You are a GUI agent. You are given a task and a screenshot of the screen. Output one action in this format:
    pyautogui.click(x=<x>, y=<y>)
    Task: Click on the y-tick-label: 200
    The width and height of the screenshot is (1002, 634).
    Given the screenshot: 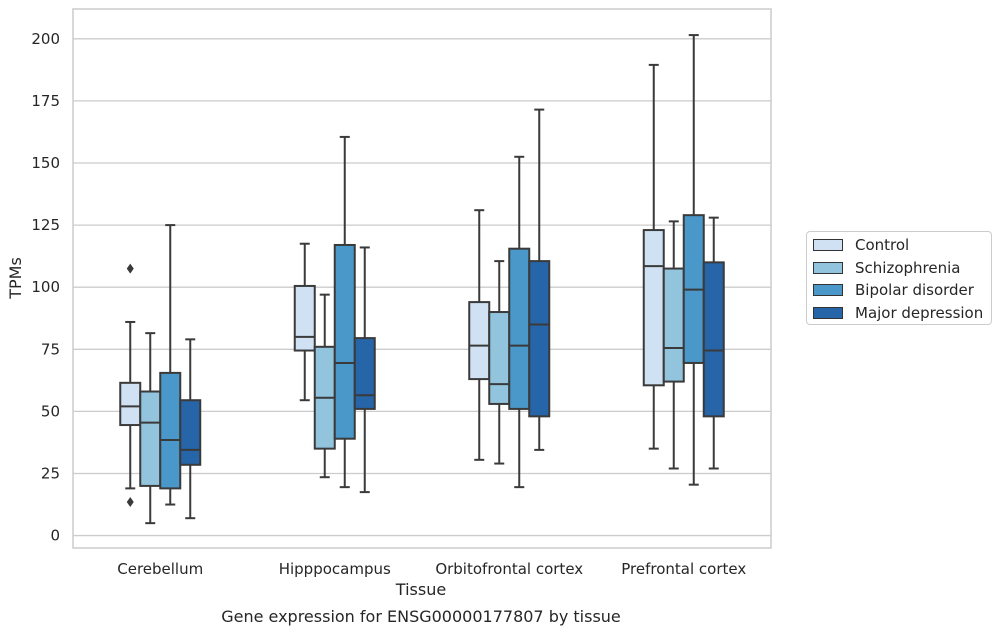 What is the action you would take?
    pyautogui.click(x=45, y=39)
    